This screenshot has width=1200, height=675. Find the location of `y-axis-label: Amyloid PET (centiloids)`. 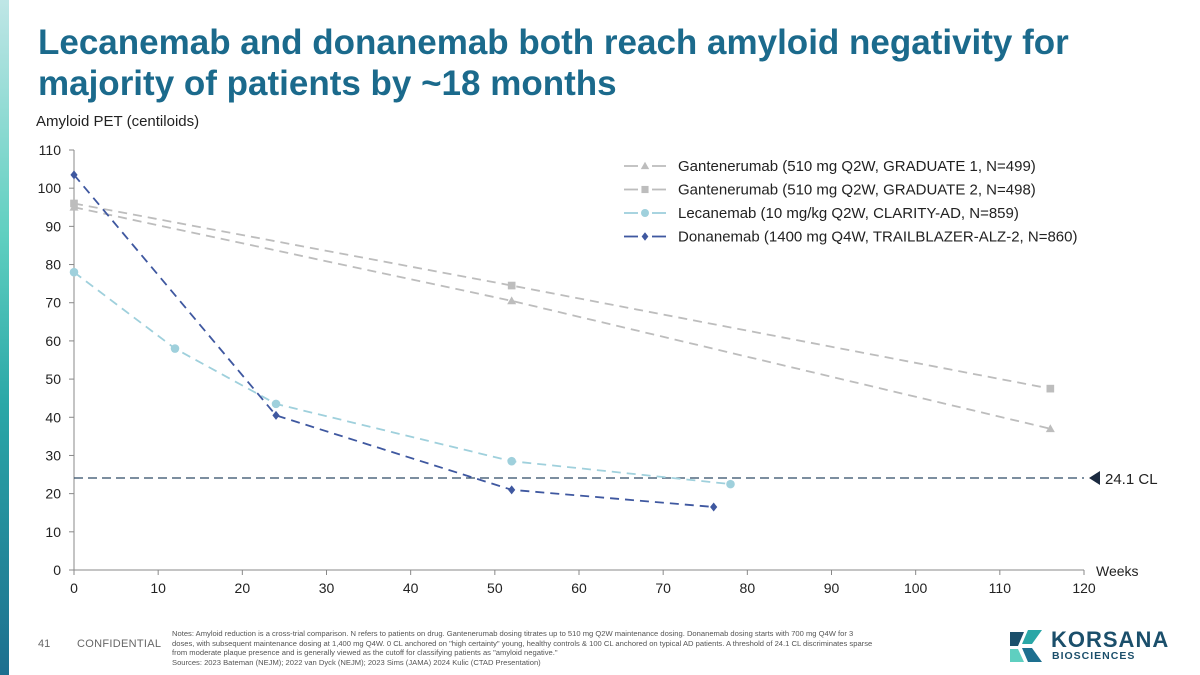

y-axis-label: Amyloid PET (centiloids) is located at coordinates (118, 121).